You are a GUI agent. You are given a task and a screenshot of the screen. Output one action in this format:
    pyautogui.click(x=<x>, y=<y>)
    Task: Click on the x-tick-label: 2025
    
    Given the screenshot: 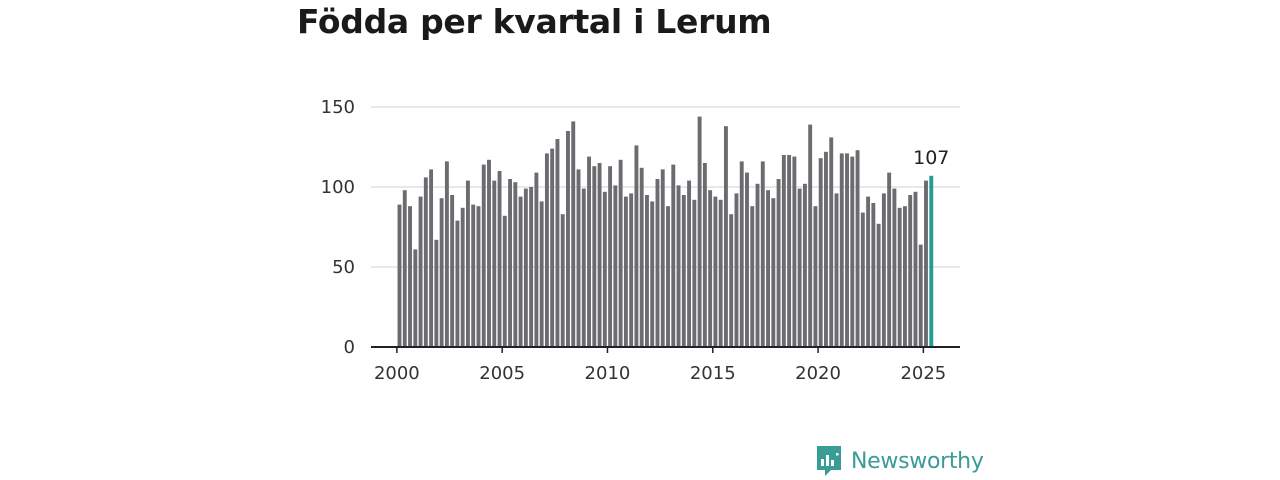 What is the action you would take?
    pyautogui.click(x=923, y=373)
    